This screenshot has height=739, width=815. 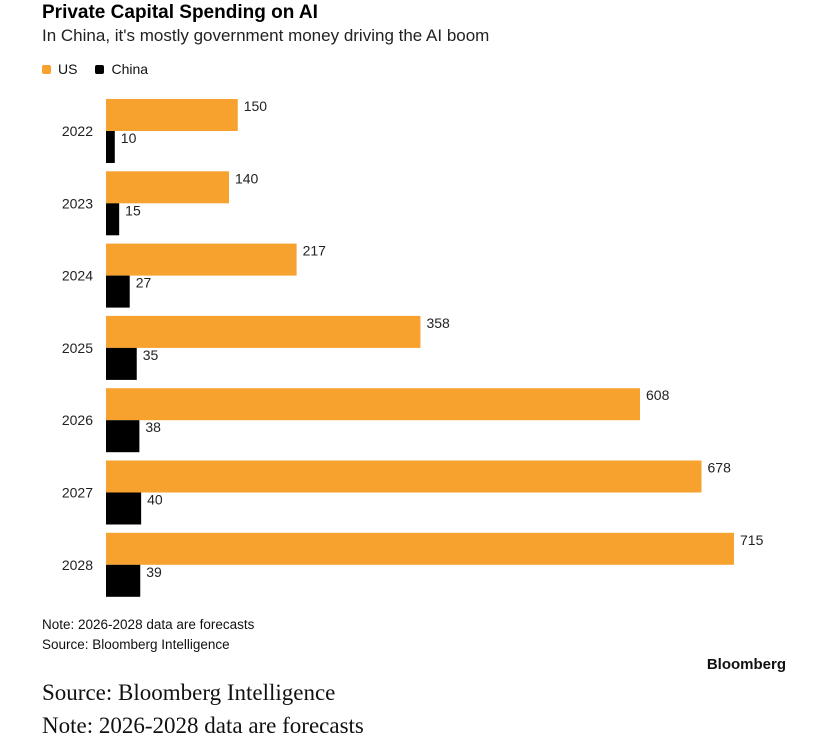 I want to click on legend-label-china: China, so click(x=130, y=69).